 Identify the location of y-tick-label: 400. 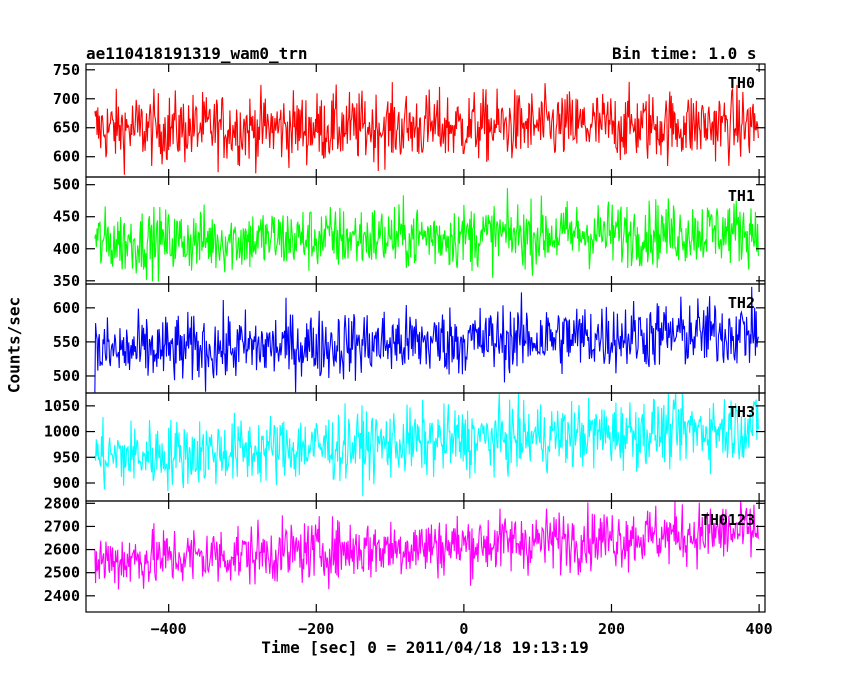
(66, 249).